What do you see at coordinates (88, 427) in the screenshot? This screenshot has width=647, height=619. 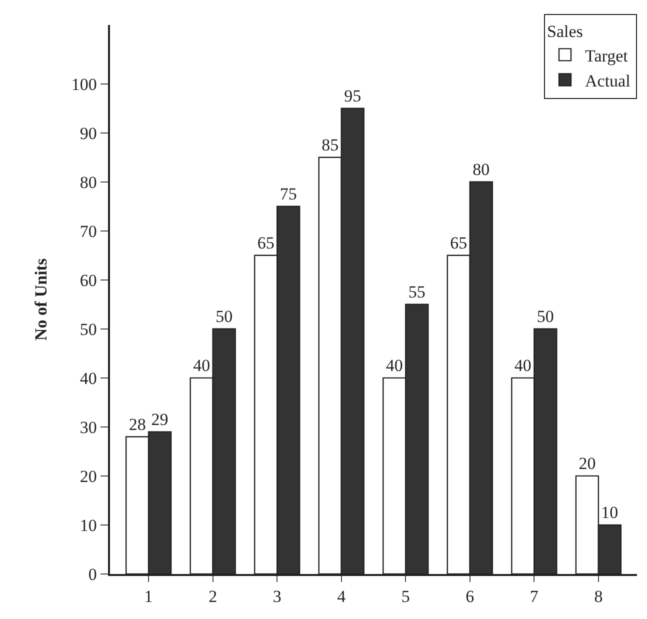 I see `y-tick-label: 30` at bounding box center [88, 427].